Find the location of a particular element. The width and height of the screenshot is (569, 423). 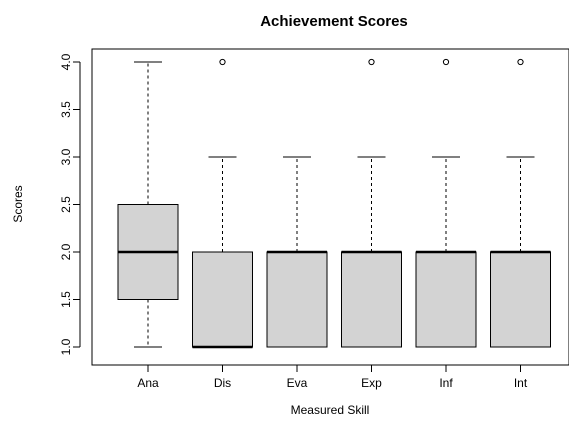

box-int is located at coordinates (520, 203).